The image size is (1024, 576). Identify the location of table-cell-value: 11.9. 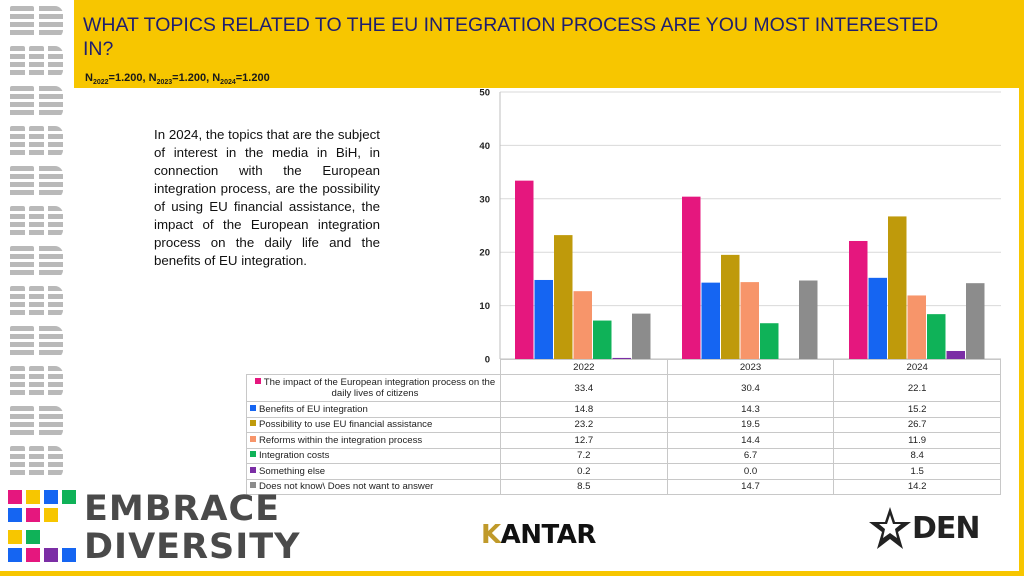
(917, 440).